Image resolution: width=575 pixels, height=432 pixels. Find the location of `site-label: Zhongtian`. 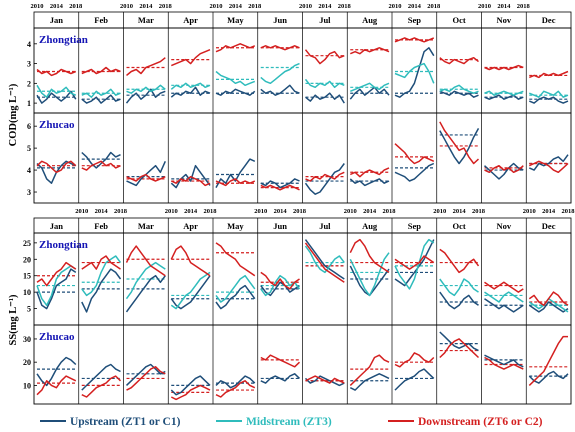

site-label: Zhongtian is located at coordinates (63, 40).